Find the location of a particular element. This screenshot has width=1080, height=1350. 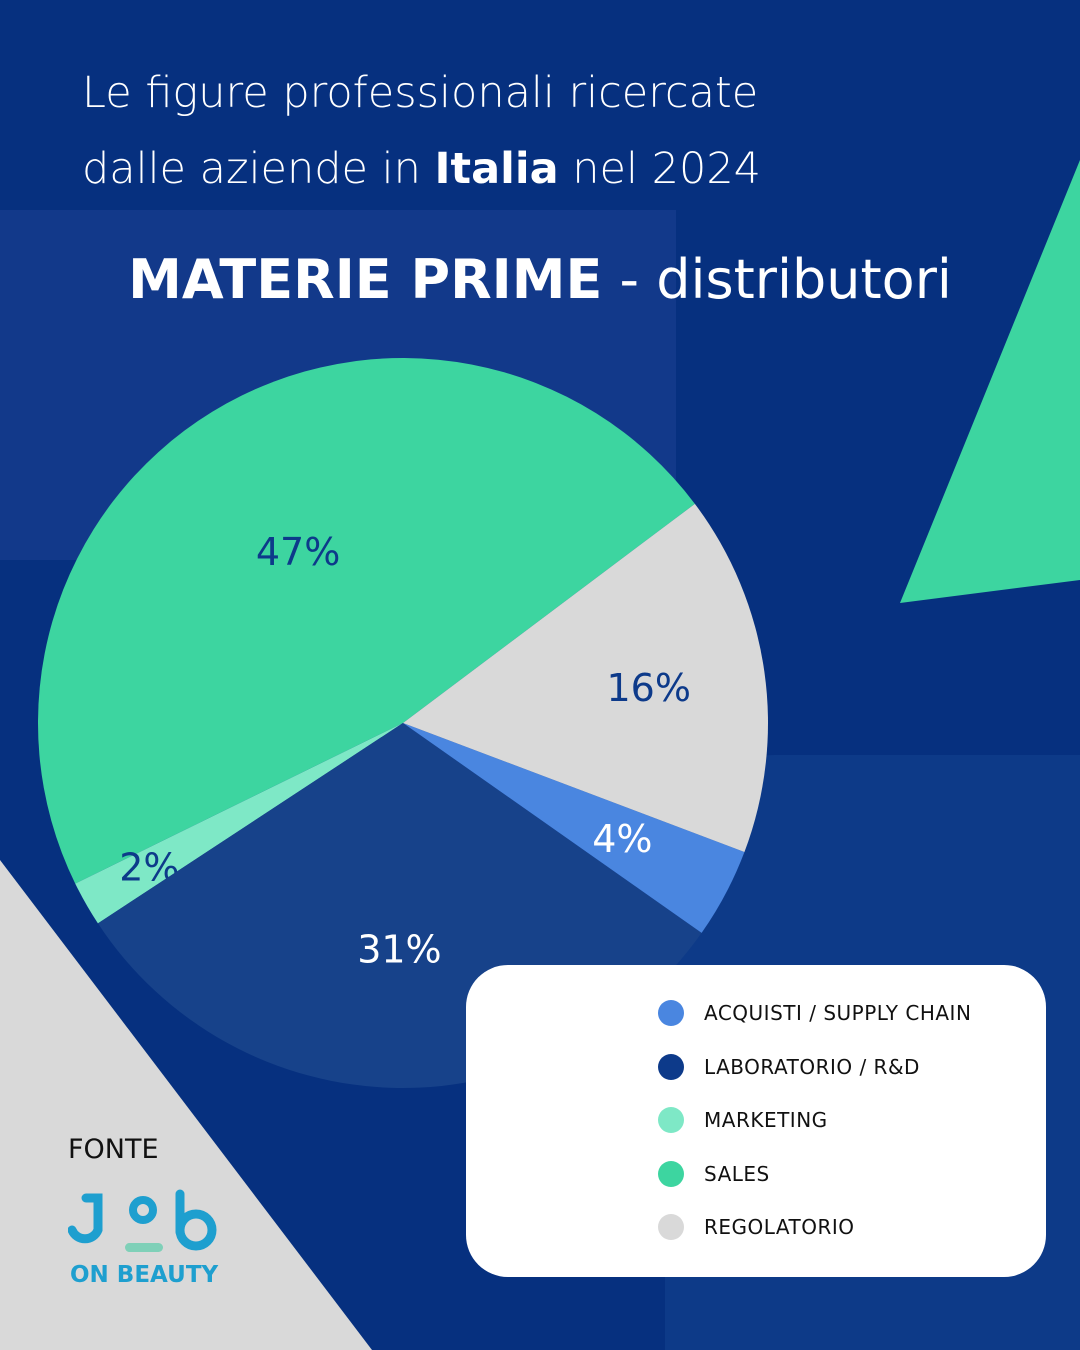

legend-label: REGOLATORIO is located at coordinates (779, 1227).